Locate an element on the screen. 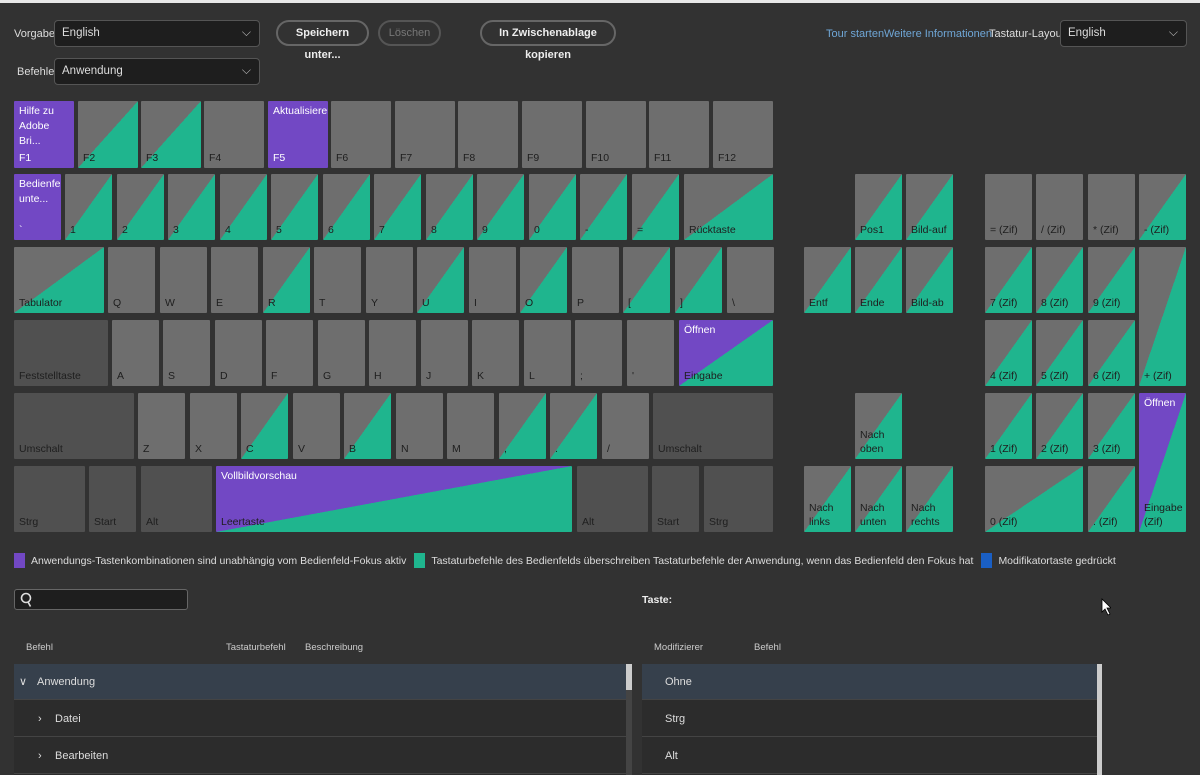 This screenshot has height=775, width=1200. commands-select: Anwendung ⌵ is located at coordinates (157, 71).